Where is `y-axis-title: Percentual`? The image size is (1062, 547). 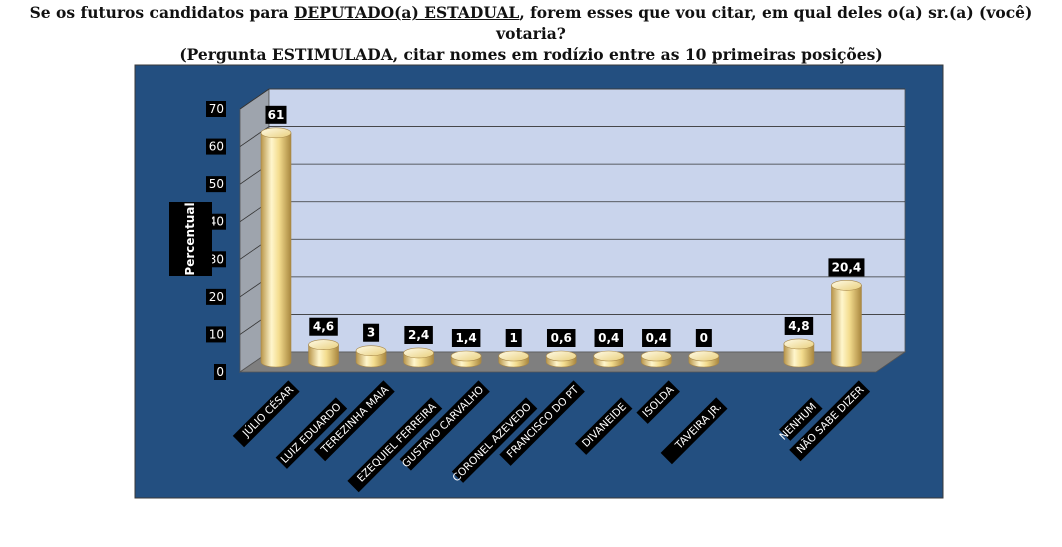 y-axis-title: Percentual is located at coordinates (190, 239).